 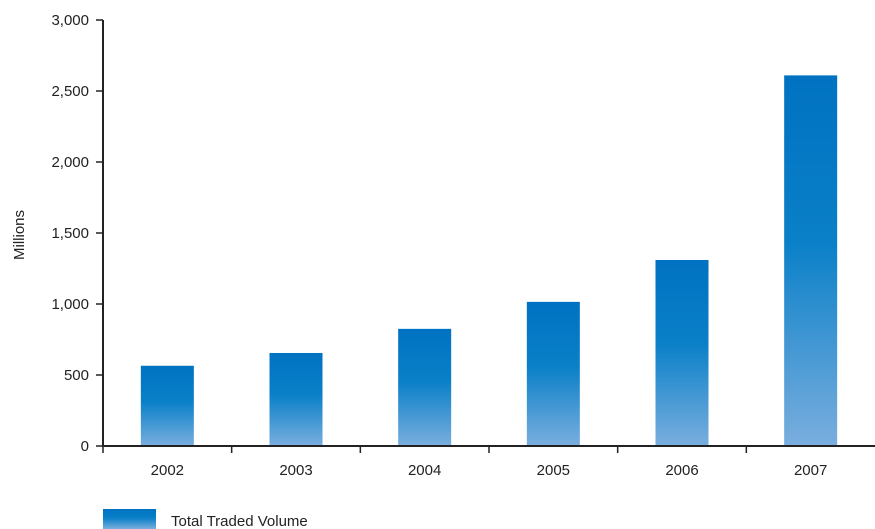 I want to click on y-tick-label: 0, so click(x=85, y=446).